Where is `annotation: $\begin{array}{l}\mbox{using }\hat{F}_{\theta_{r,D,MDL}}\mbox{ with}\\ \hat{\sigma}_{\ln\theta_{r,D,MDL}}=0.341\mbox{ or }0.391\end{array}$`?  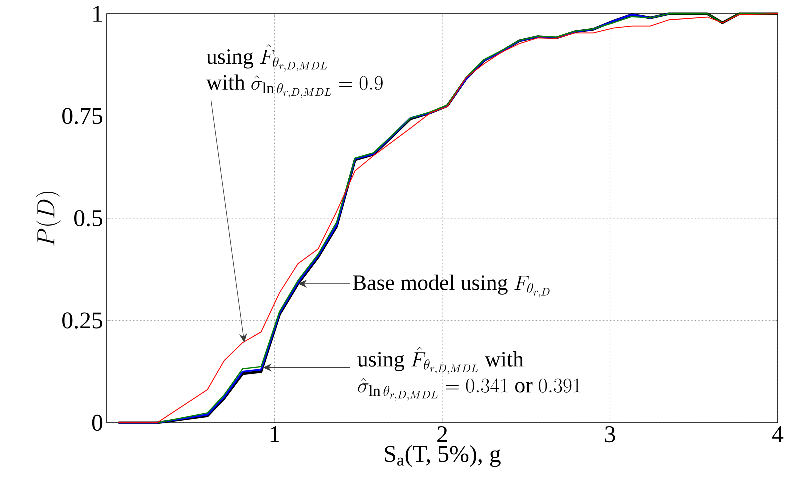
annotation: $\begin{array}{l}\mbox{using }\hat{F}_{\theta_{r,D,MDL}}\mbox{ with}\\ \hat{\sigma}_{\ln\theta_{r,D,MDL}}=0.341\mbox{ or }0.391\end{array}$ is located at coordinates (469, 374).